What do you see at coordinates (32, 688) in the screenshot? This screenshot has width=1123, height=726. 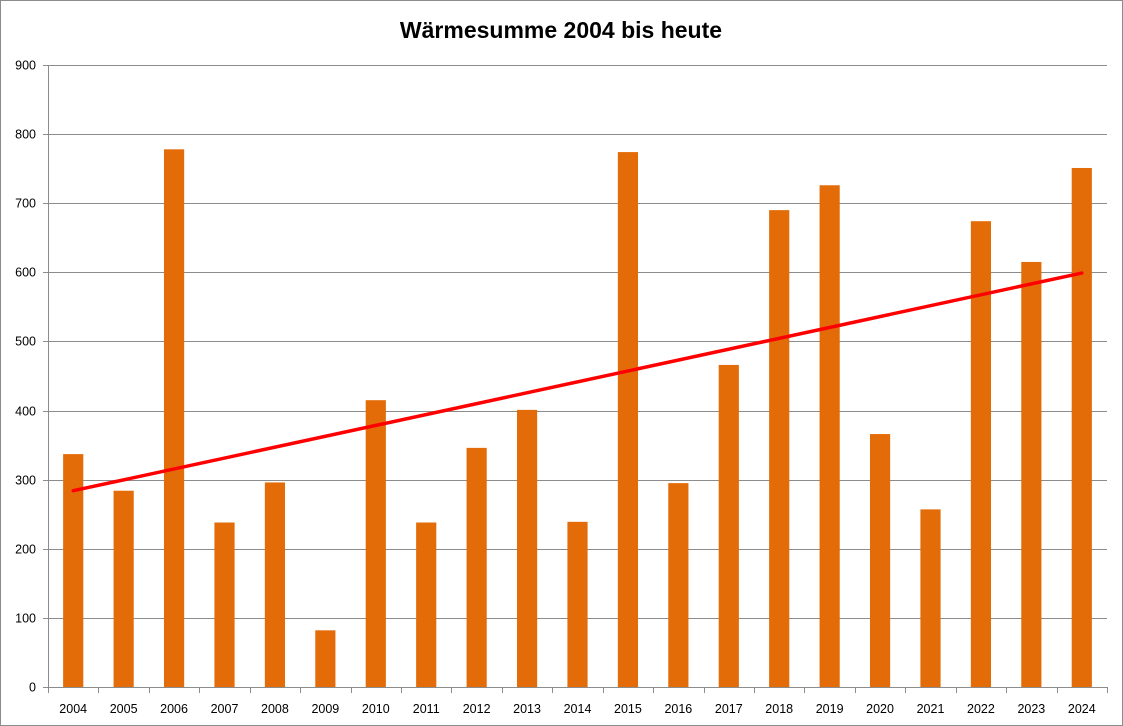 I see `y-tick-label: 0` at bounding box center [32, 688].